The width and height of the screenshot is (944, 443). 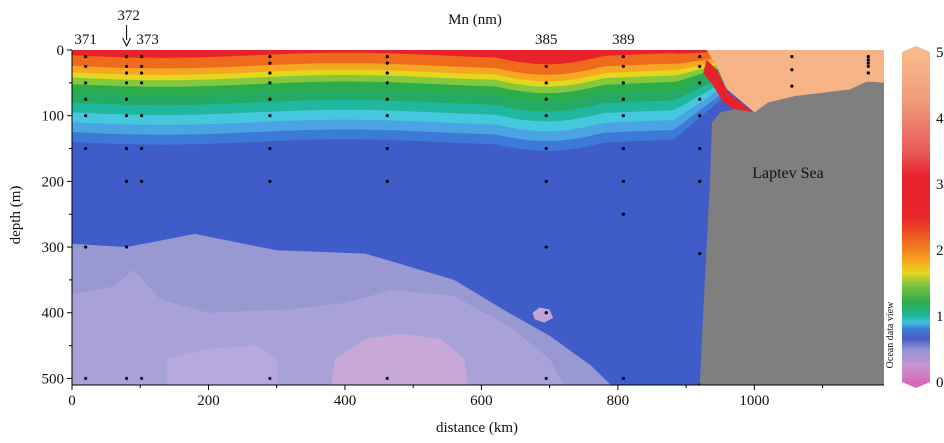 I want to click on x-tick-label-1: 200, so click(x=208, y=401).